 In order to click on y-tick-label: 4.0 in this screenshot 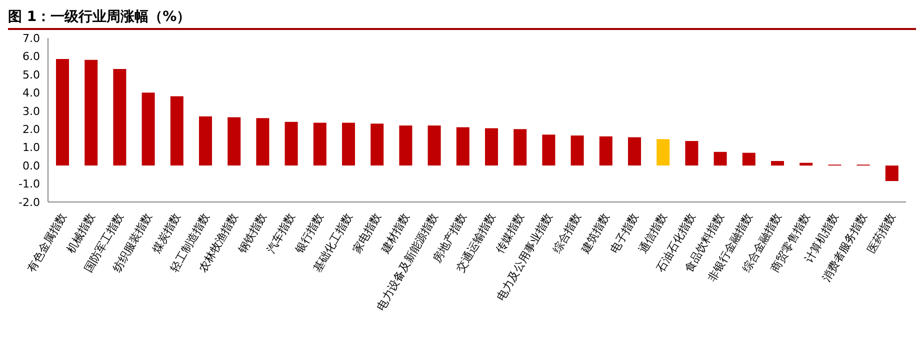, I will do `click(31, 93)`.